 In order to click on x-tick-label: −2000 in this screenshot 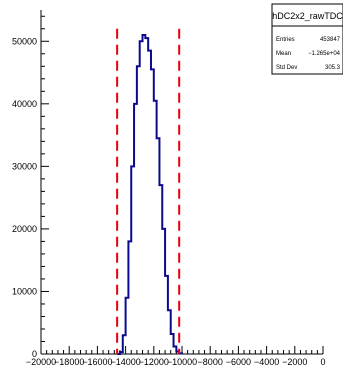, I will do `click(294, 362)`.